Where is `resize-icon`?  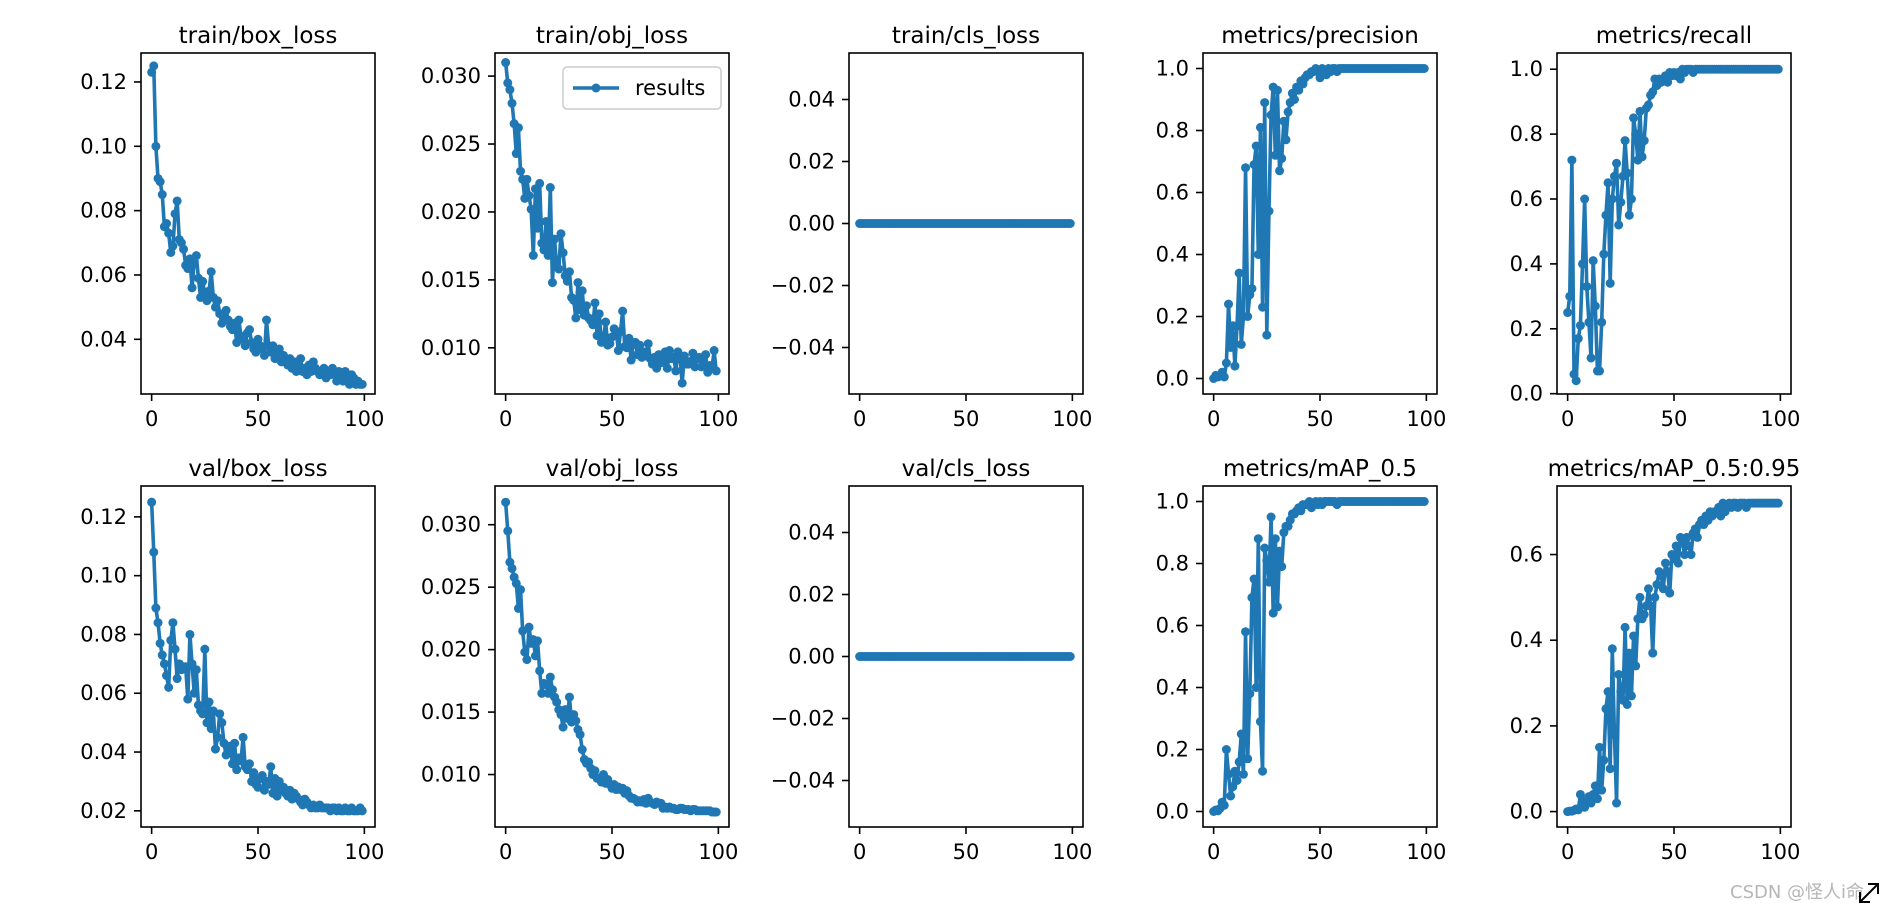 resize-icon is located at coordinates (1869, 893).